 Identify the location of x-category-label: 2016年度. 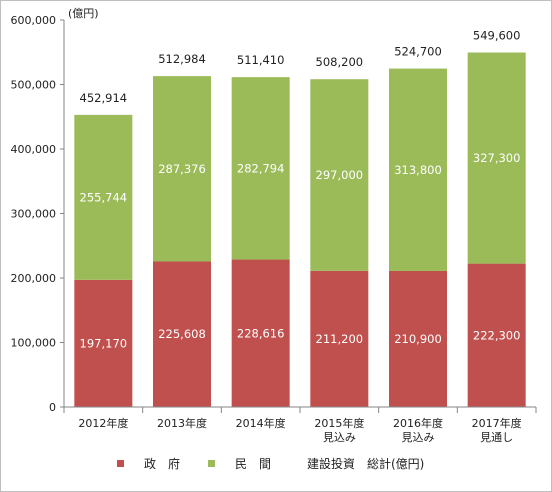
(418, 423).